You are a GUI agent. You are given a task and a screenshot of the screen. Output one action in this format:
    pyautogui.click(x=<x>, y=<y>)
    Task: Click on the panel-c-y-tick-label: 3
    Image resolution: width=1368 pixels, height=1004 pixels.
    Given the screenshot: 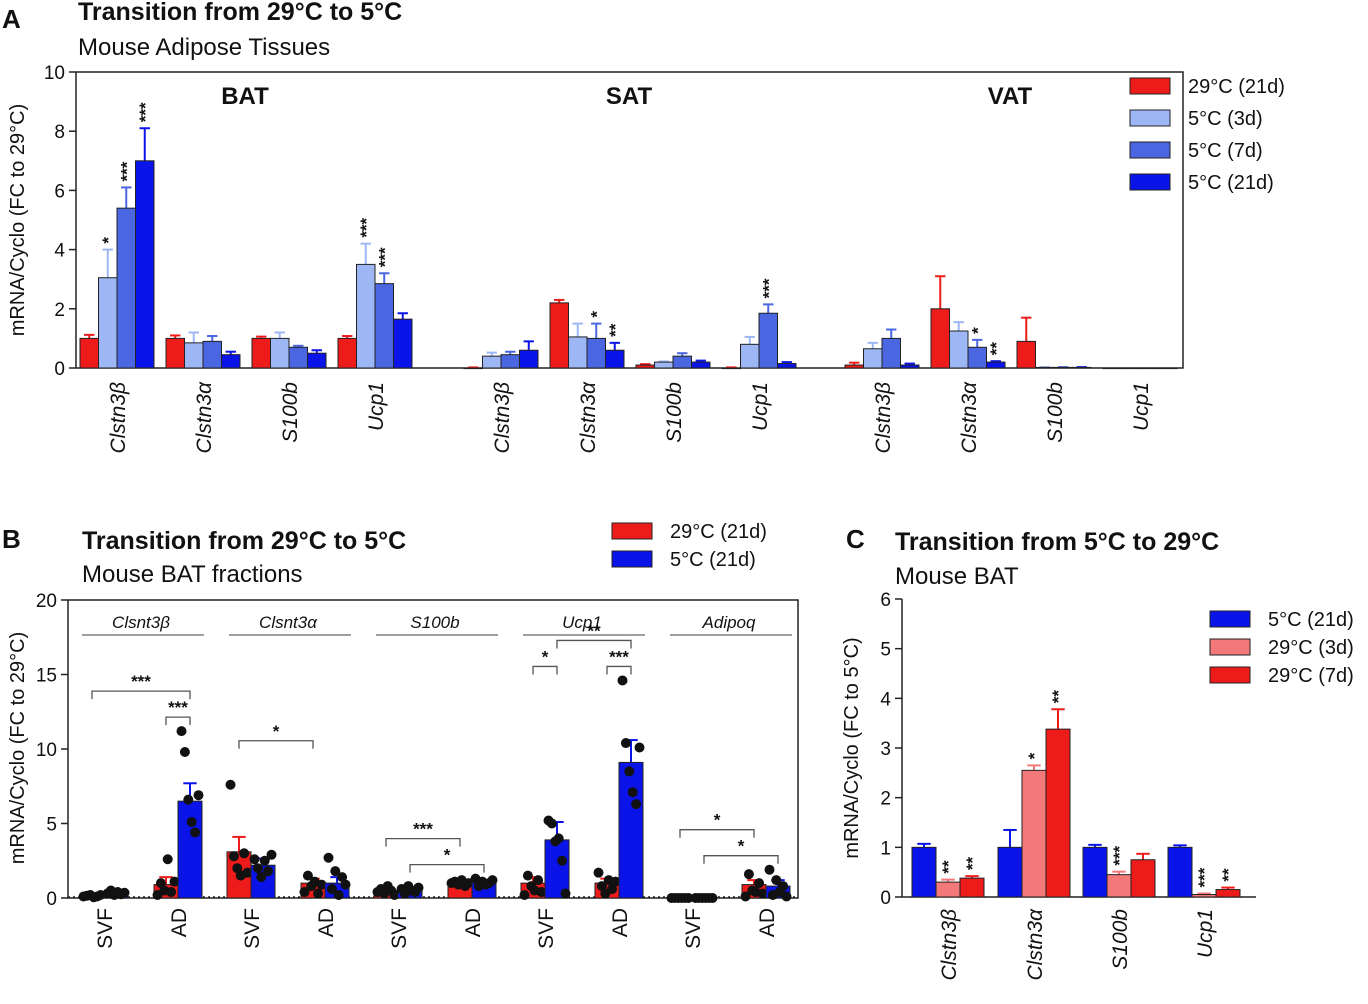 What is the action you would take?
    pyautogui.click(x=885, y=749)
    